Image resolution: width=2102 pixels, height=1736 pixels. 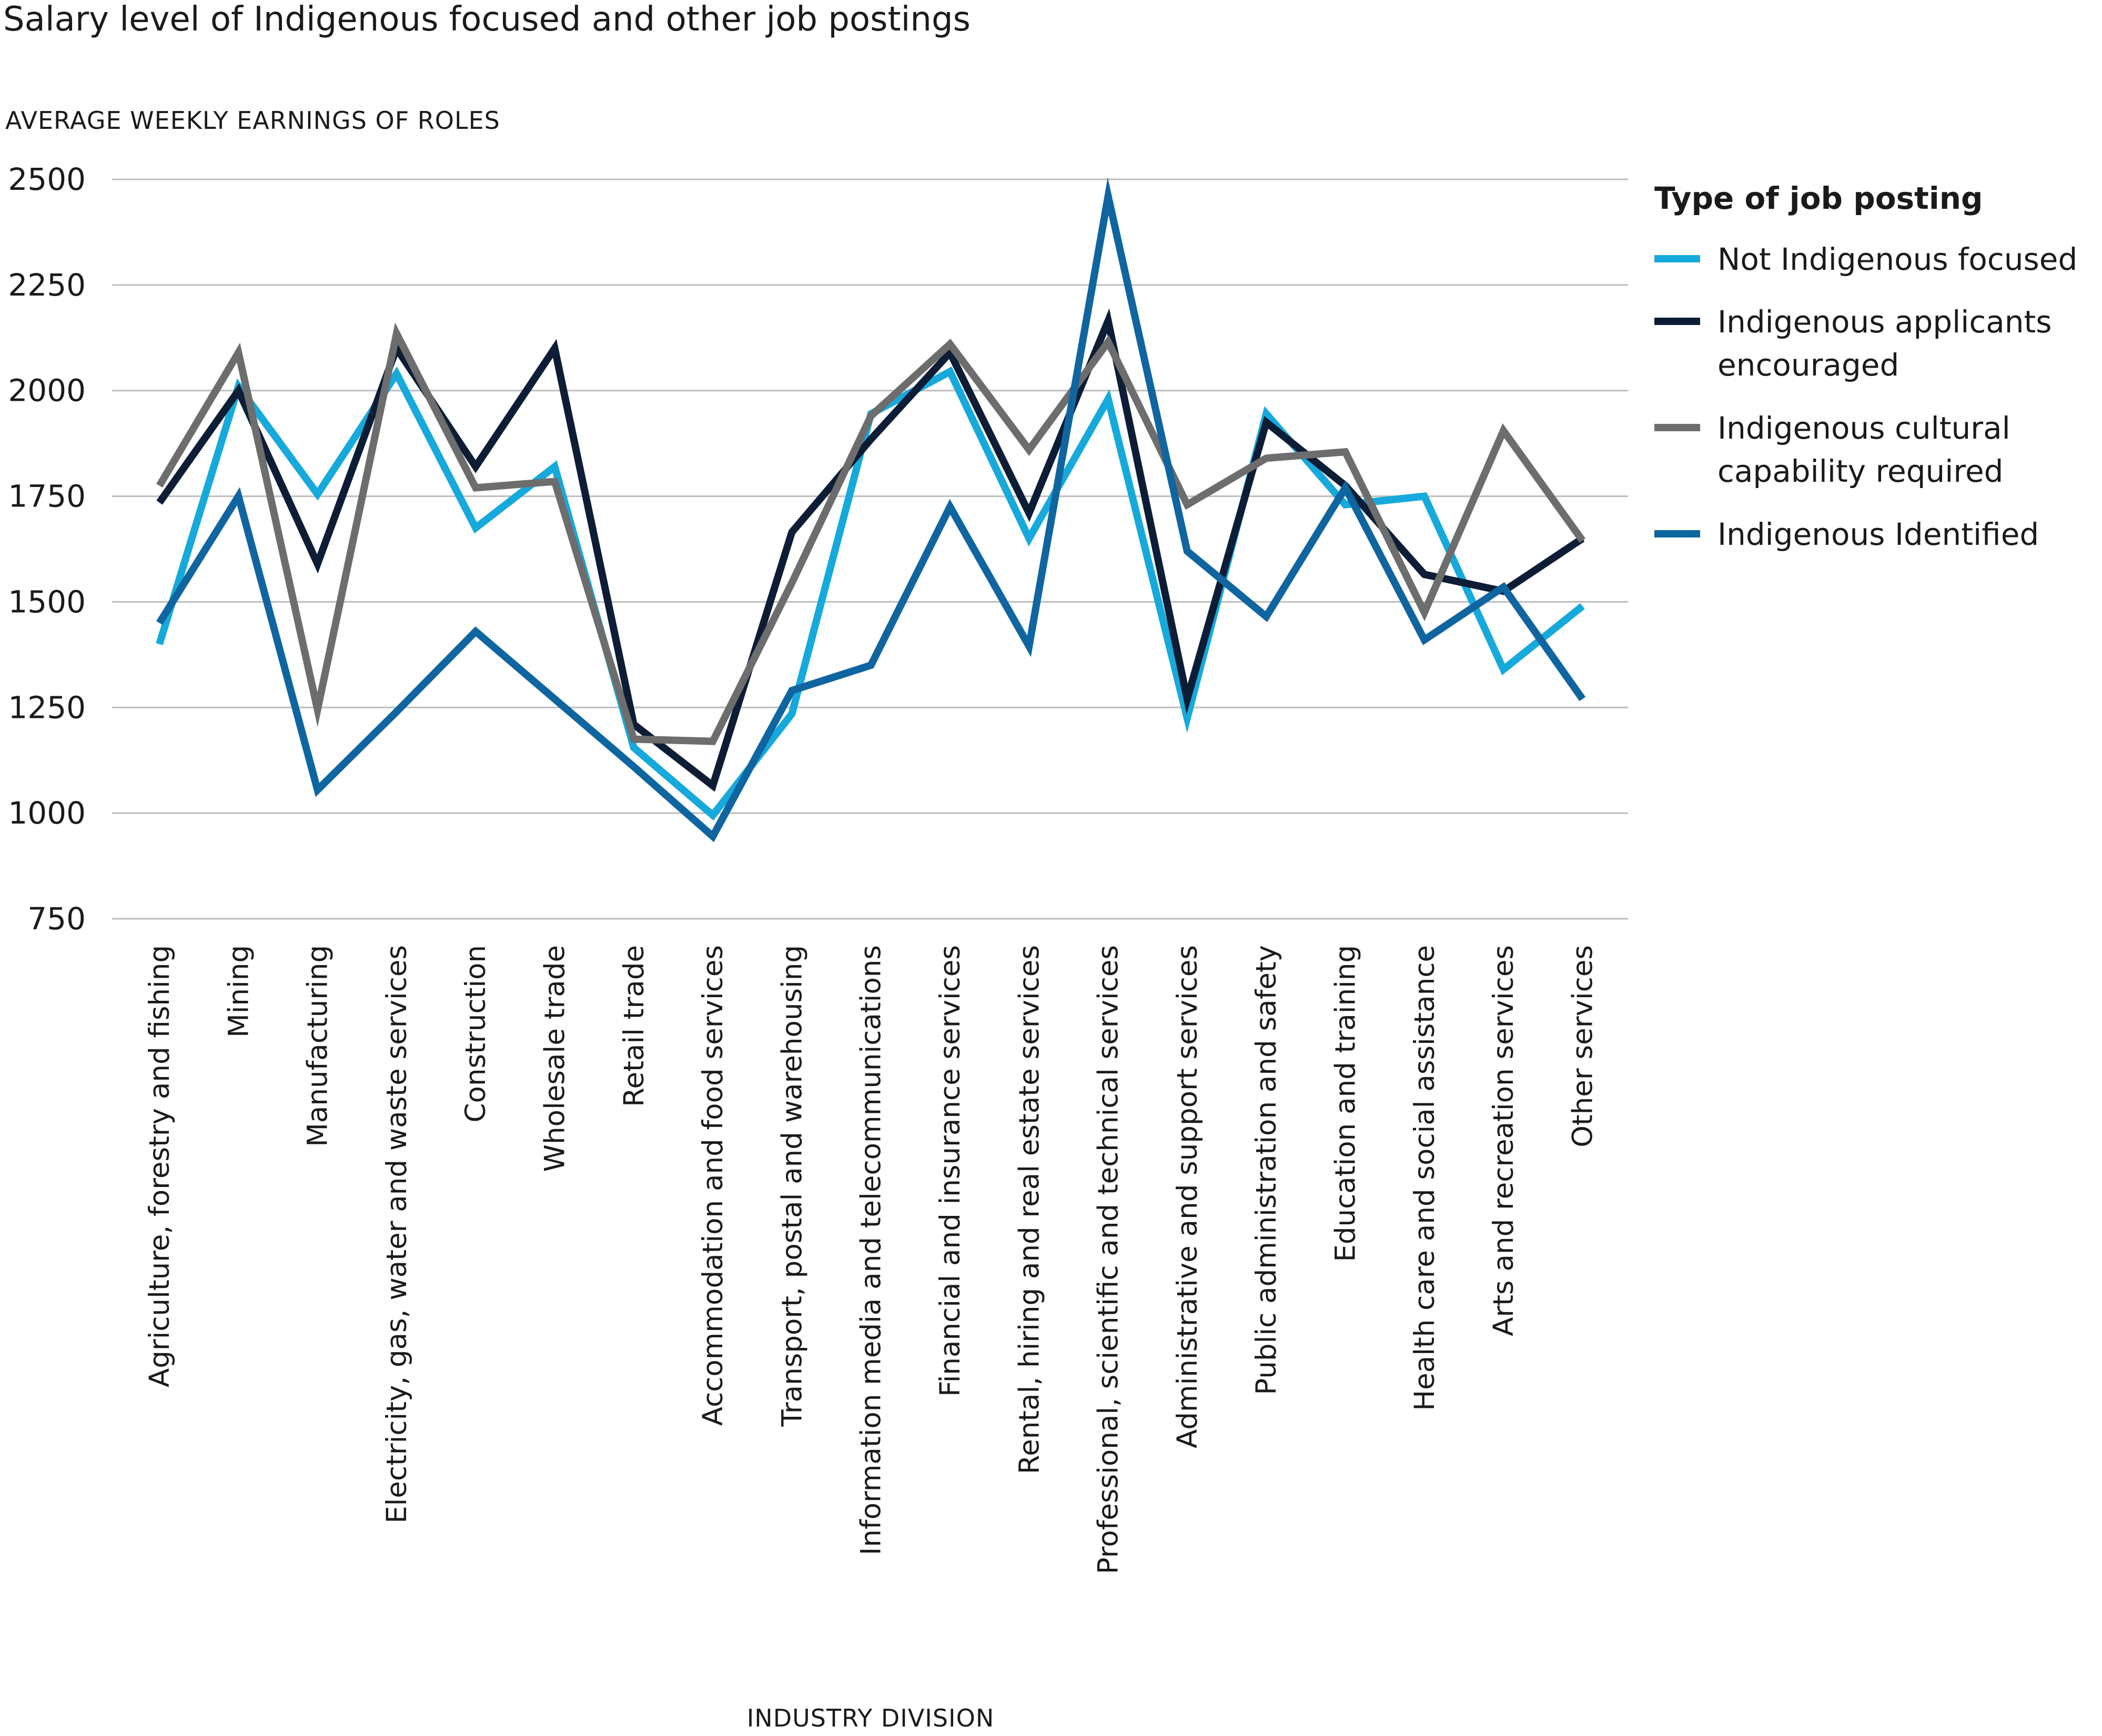 I want to click on legend-title: Type of job posting, so click(x=1818, y=198).